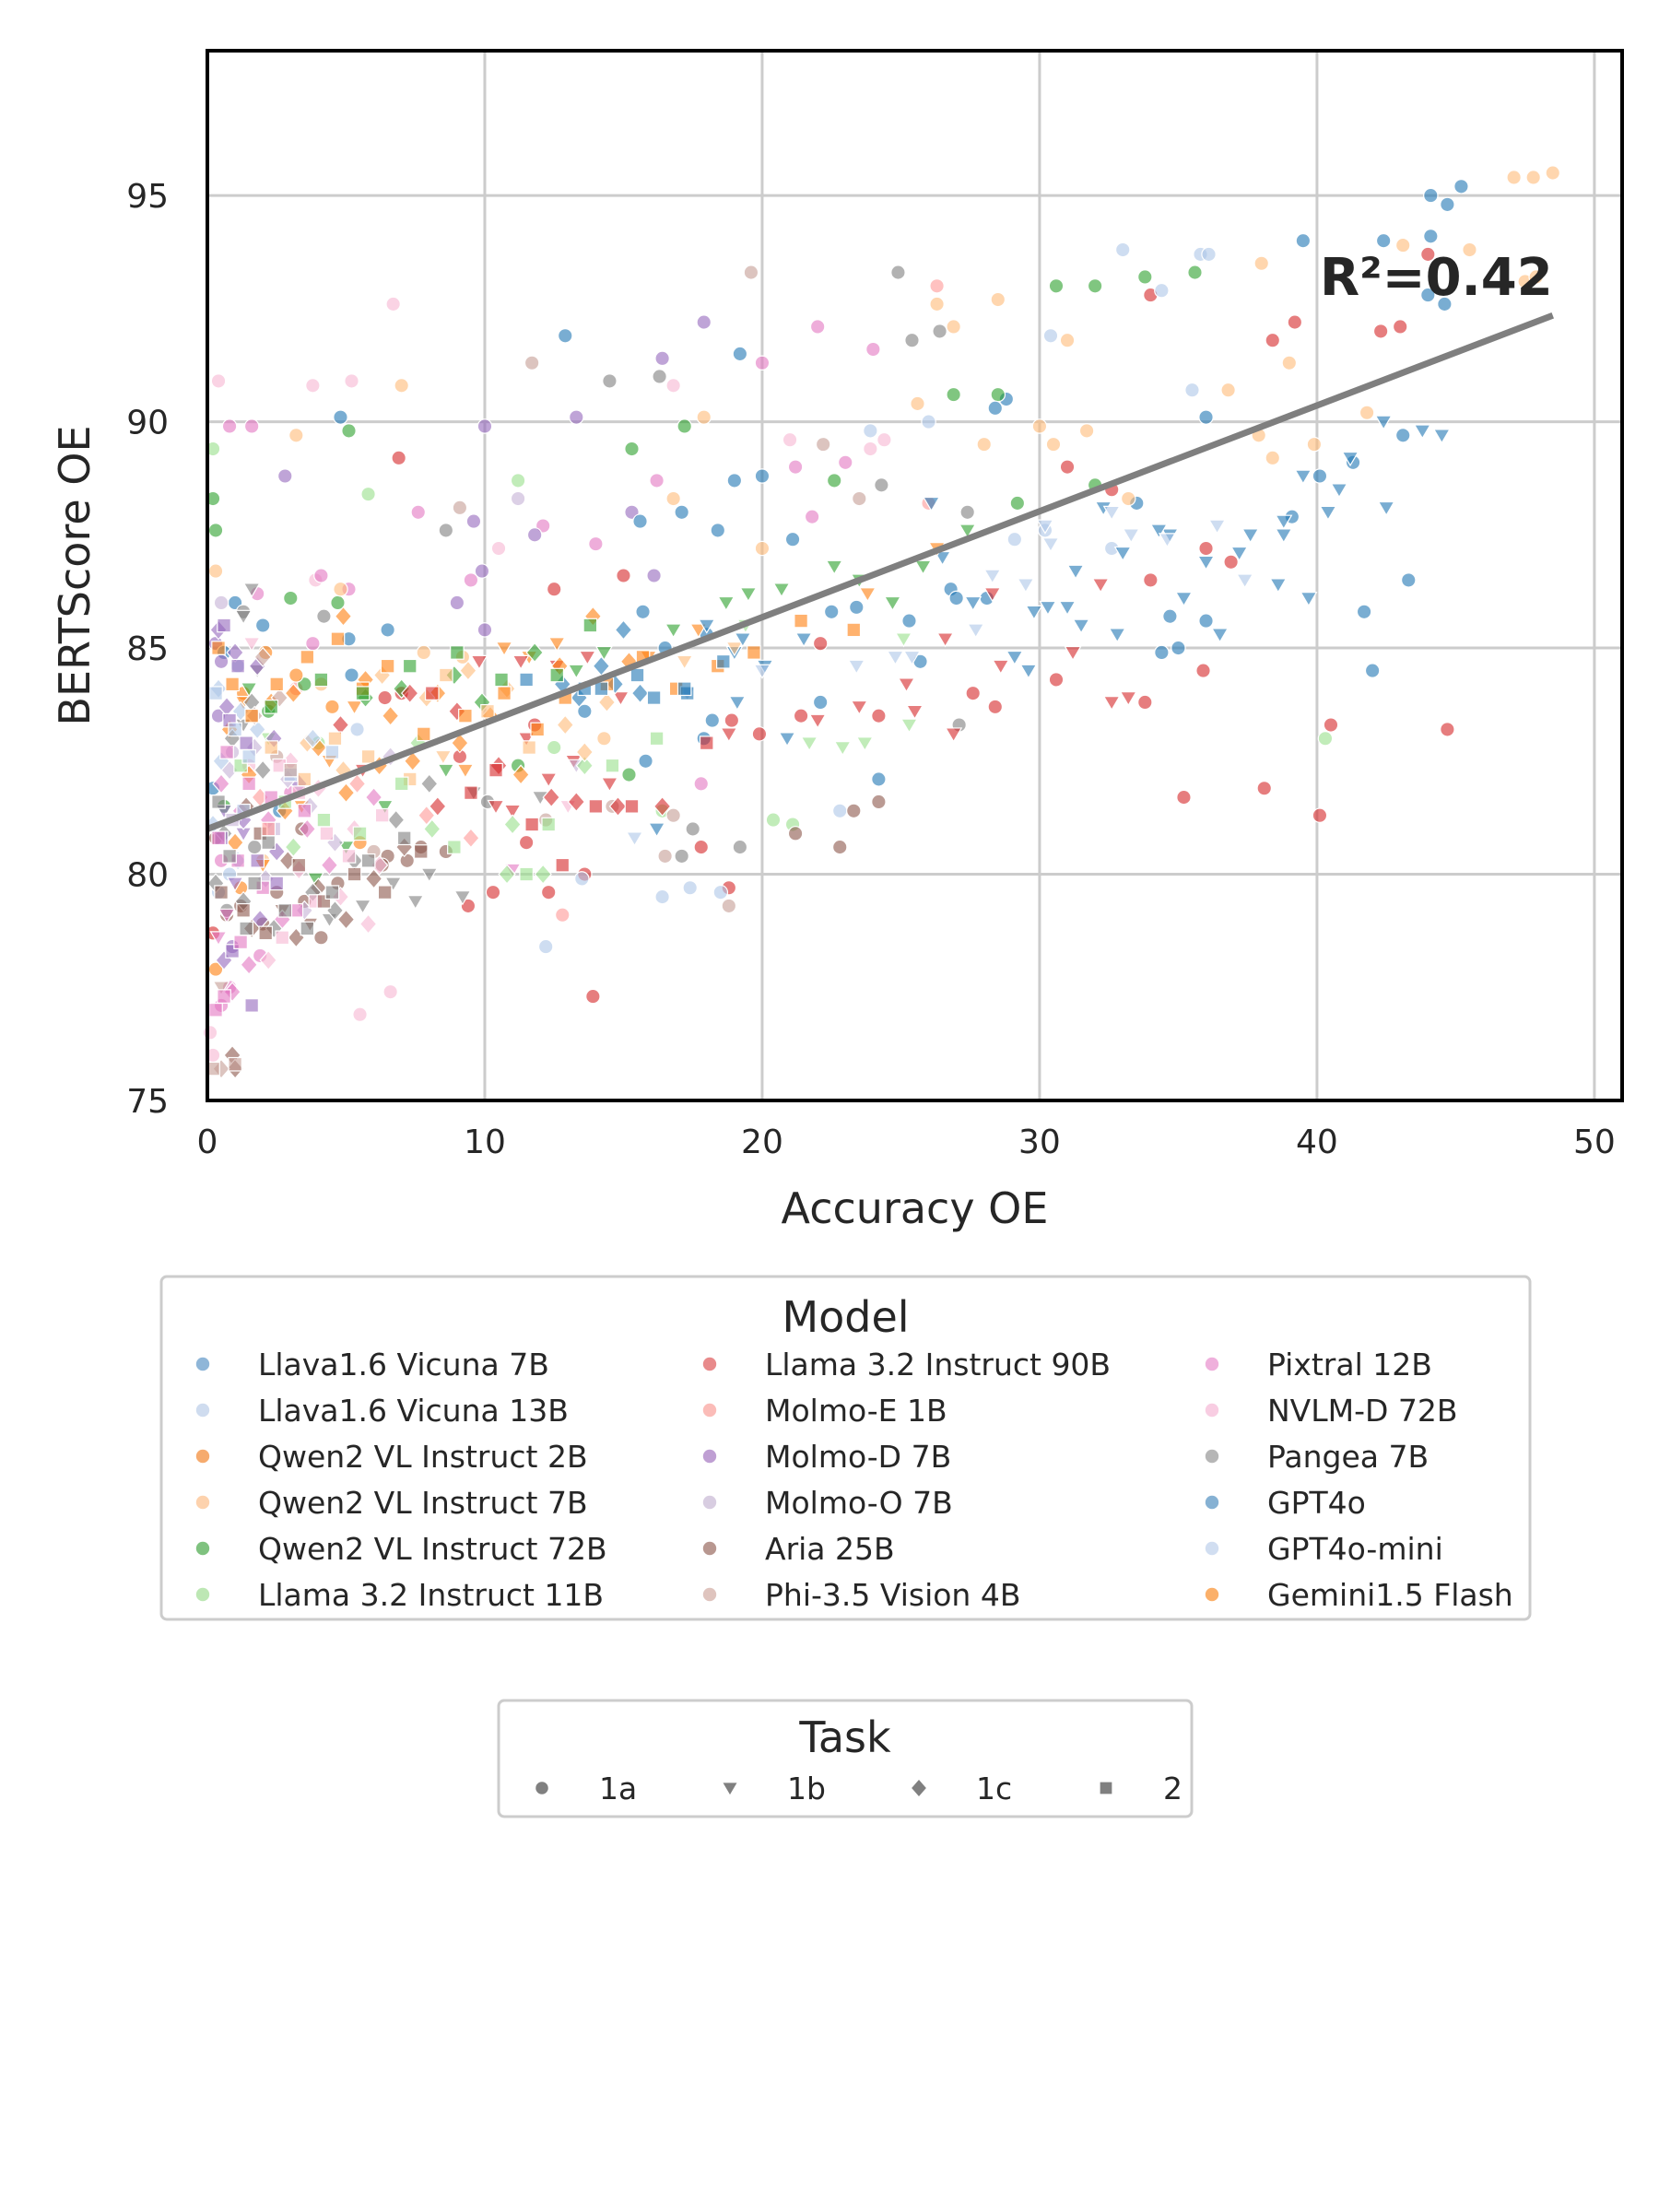 The image size is (1659, 2212). I want to click on legend-entry-label: Molmo-E 1B, so click(856, 1411).